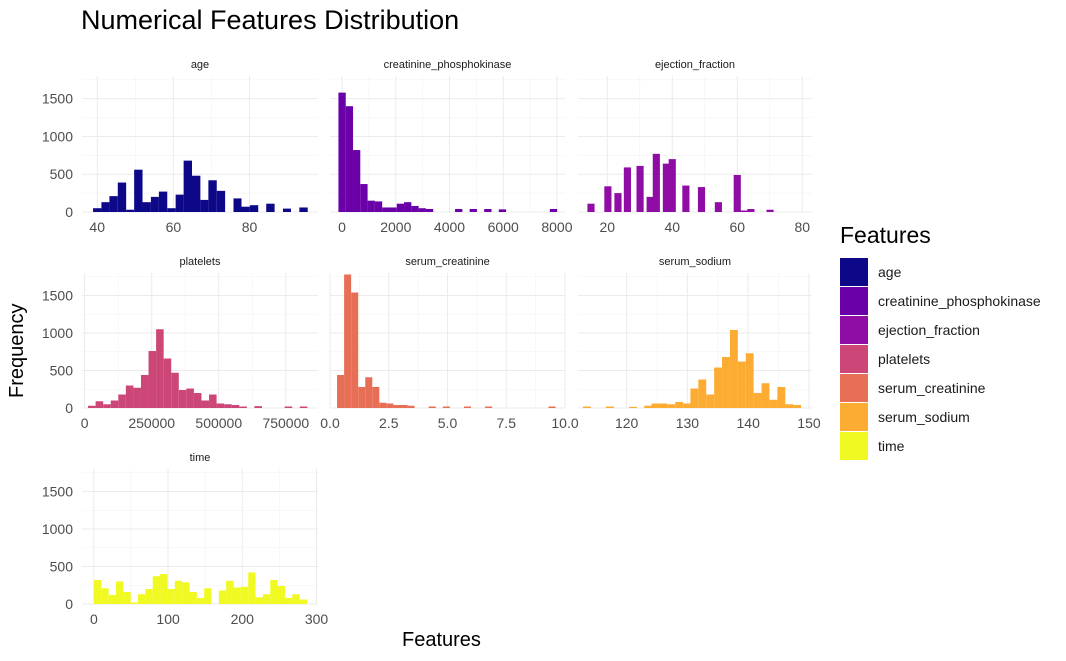  Describe the element at coordinates (802, 227) in the screenshot. I see `x-tick-label: 80` at that location.